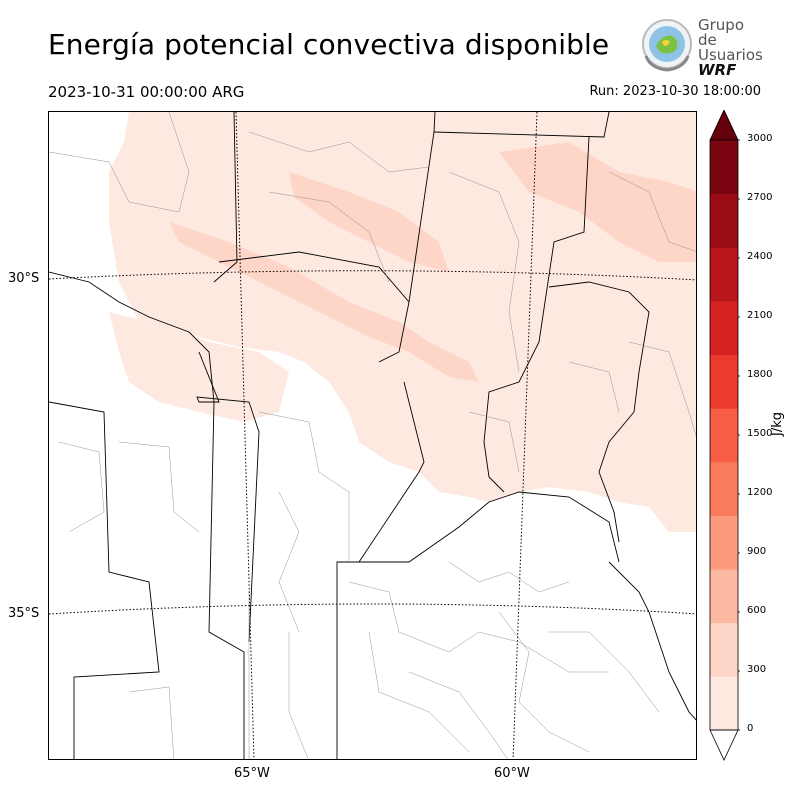  Describe the element at coordinates (730, 55) in the screenshot. I see `logo-line-2: Usuarios` at that location.